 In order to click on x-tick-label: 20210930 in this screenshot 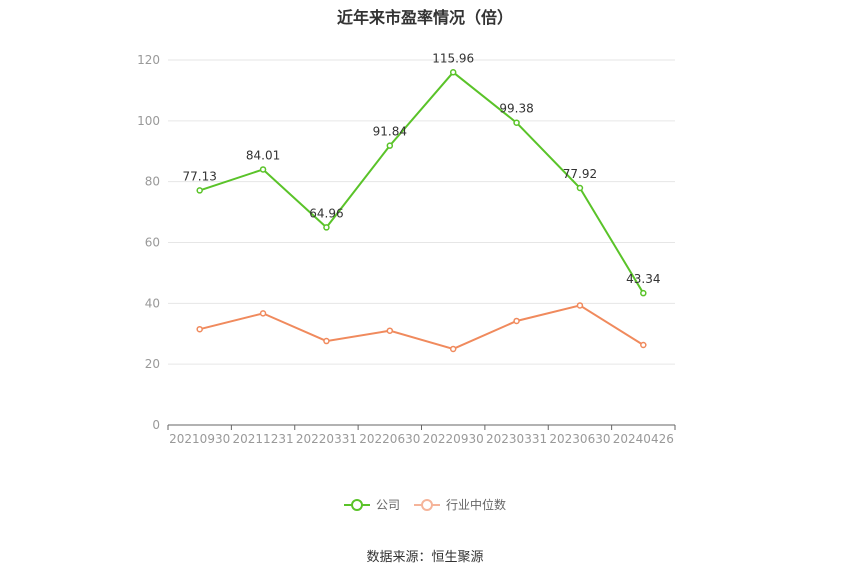, I will do `click(199, 439)`.